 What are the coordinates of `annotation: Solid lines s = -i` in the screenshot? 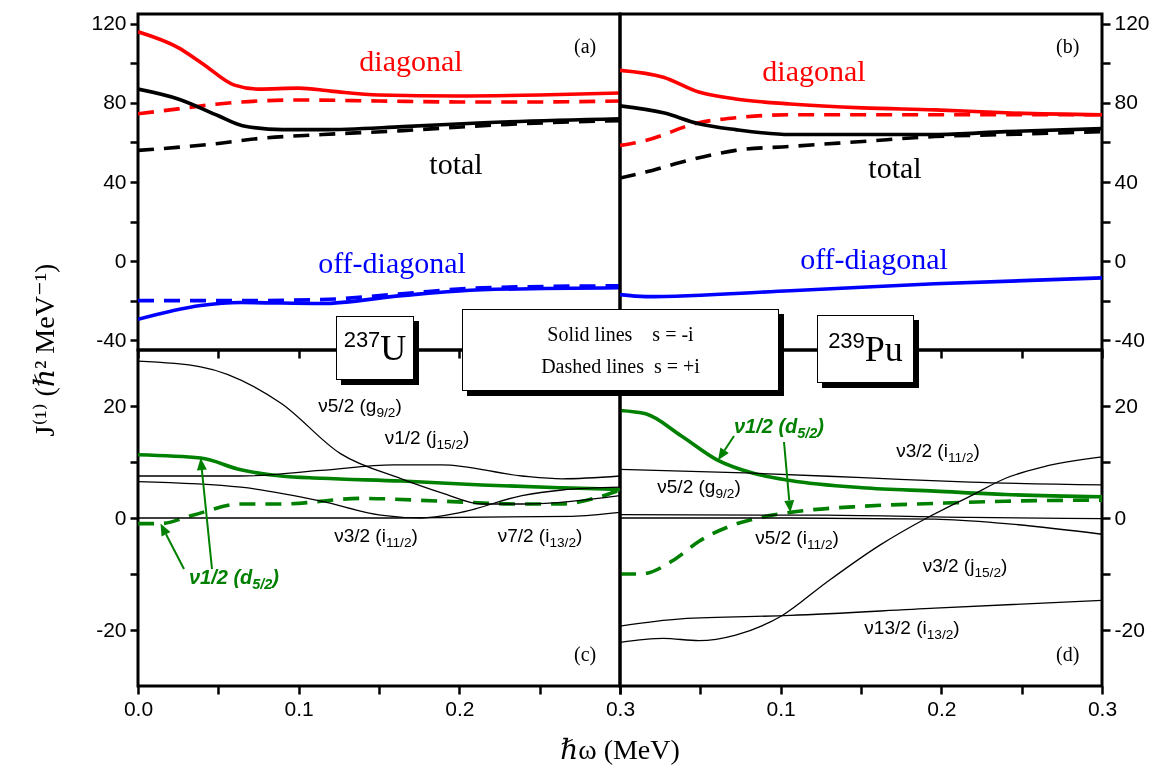 It's located at (620, 334).